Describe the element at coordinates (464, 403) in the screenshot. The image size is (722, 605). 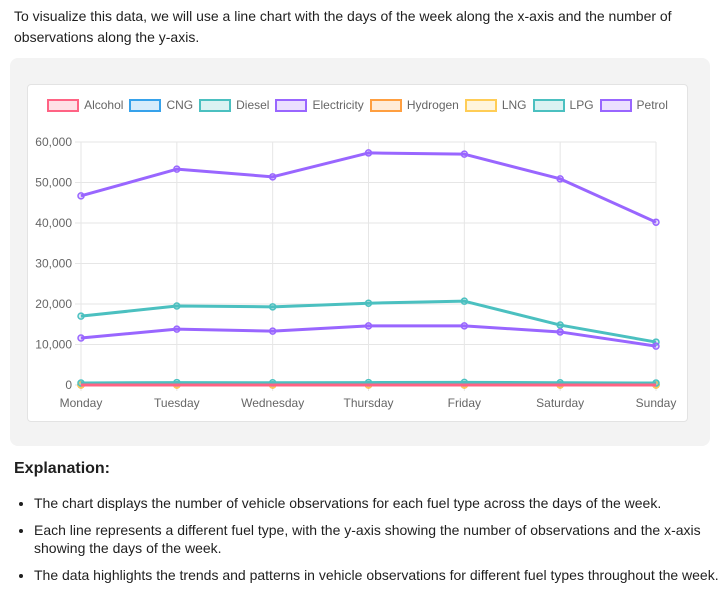
I see `x-tick-label: Friday` at that location.